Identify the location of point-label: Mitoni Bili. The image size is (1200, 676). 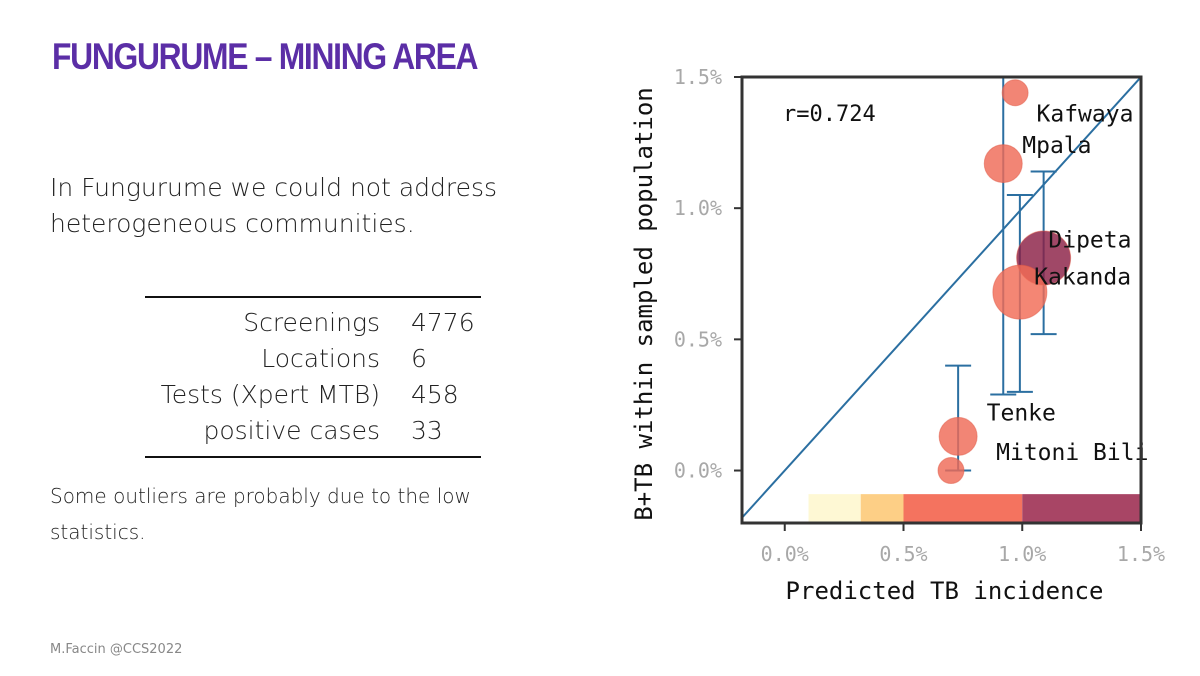
(1072, 453).